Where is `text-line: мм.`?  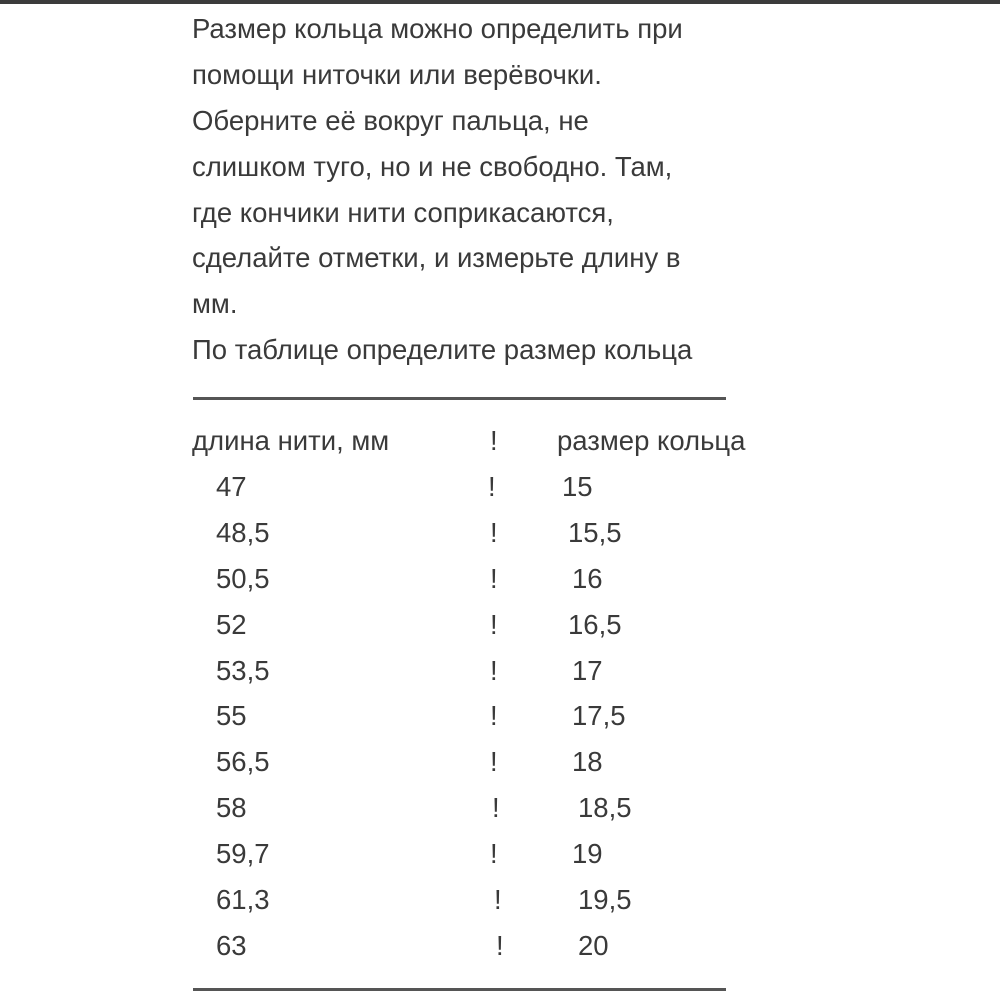 text-line: мм. is located at coordinates (215, 304).